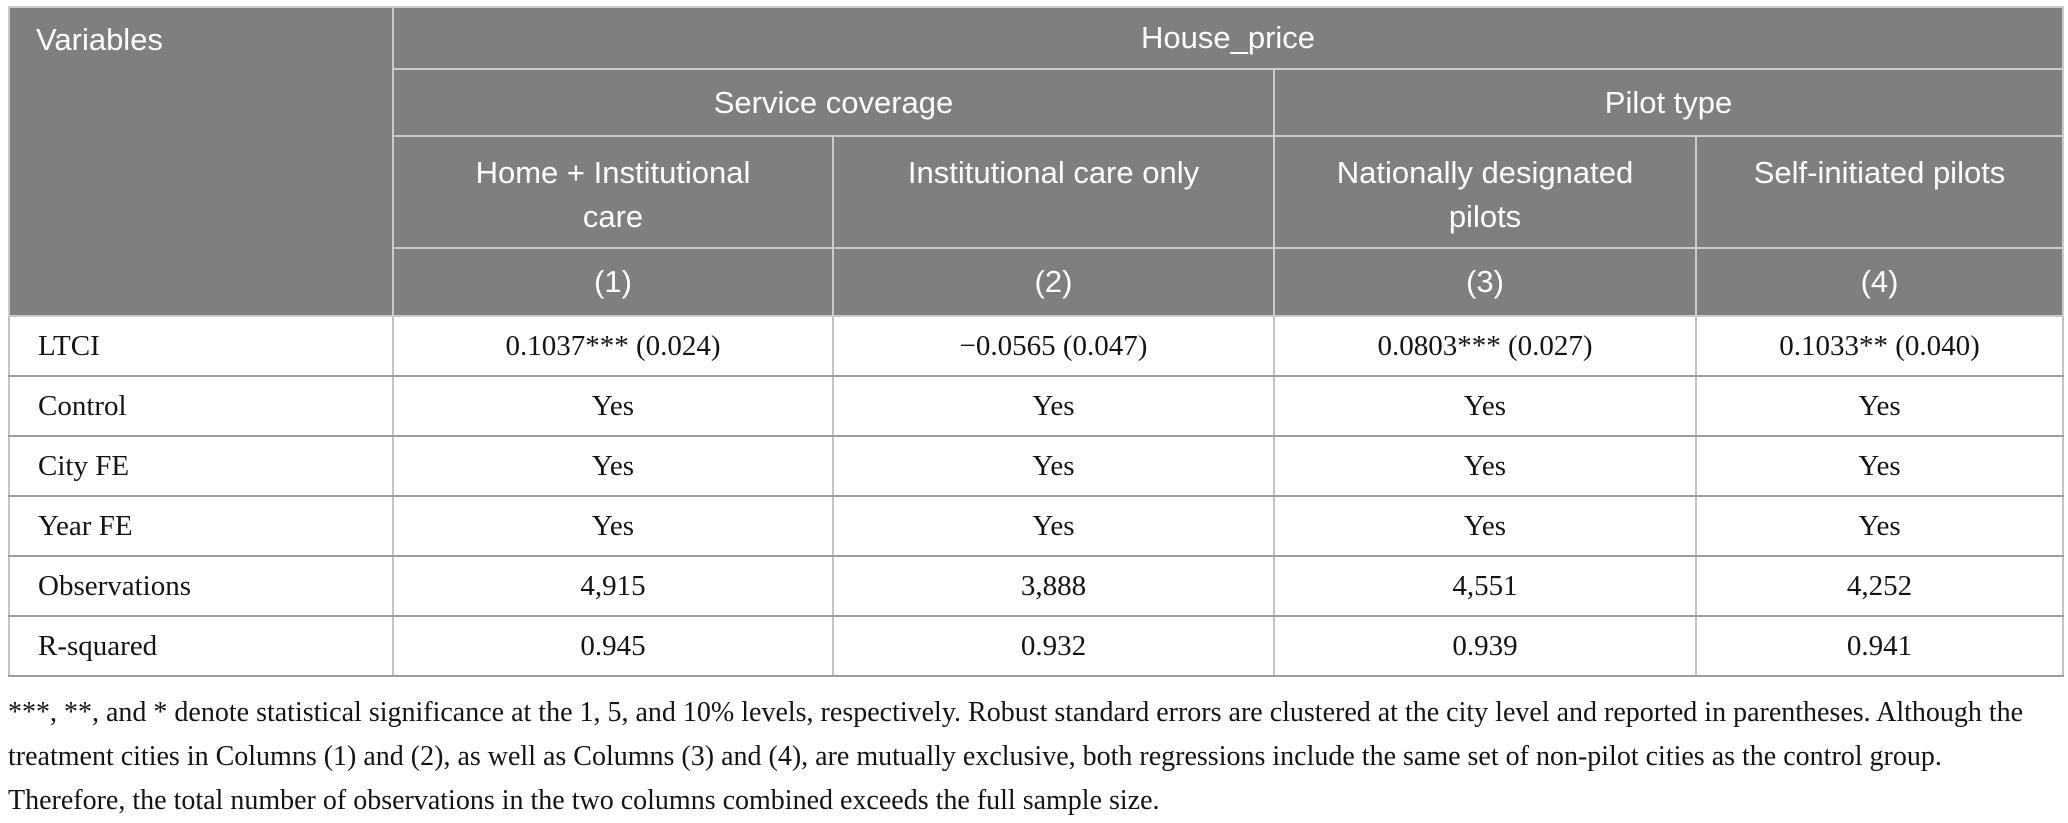 The width and height of the screenshot is (2068, 823). Describe the element at coordinates (1879, 586) in the screenshot. I see `observations-cell-col4: 4,252` at that location.